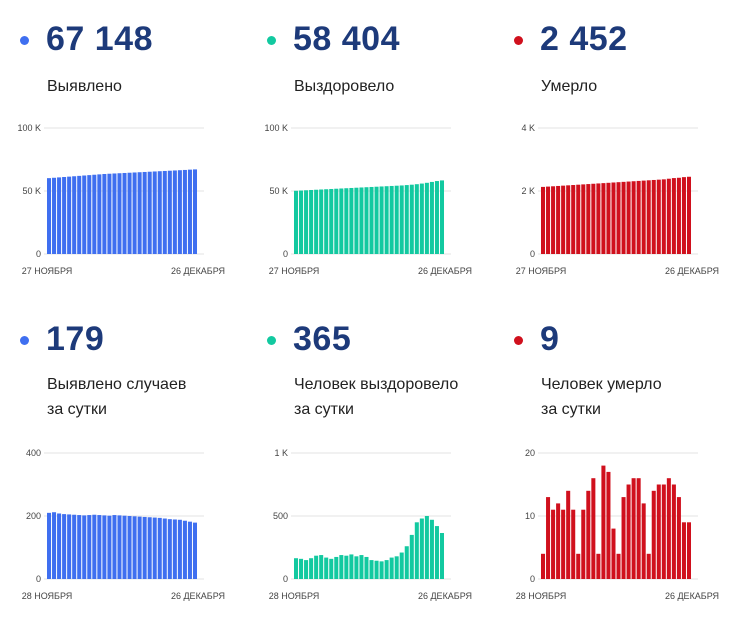 This screenshot has width=743, height=620. What do you see at coordinates (24, 40) in the screenshot?
I see `cases-total-dot` at bounding box center [24, 40].